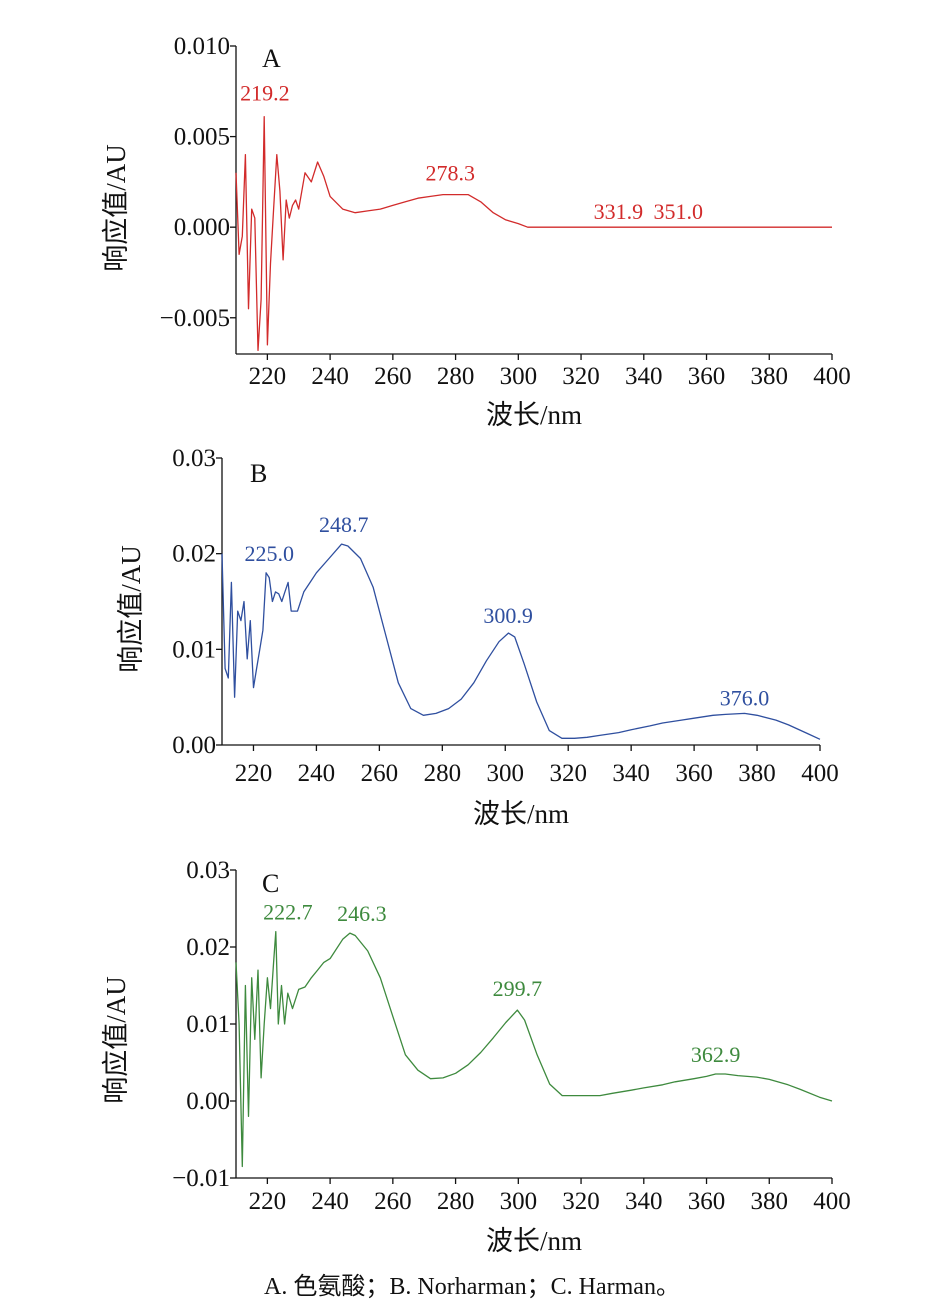 This screenshot has width=944, height=1301. Describe the element at coordinates (506, 773) in the screenshot. I see `panel-b-x-tick-label: 300` at that location.